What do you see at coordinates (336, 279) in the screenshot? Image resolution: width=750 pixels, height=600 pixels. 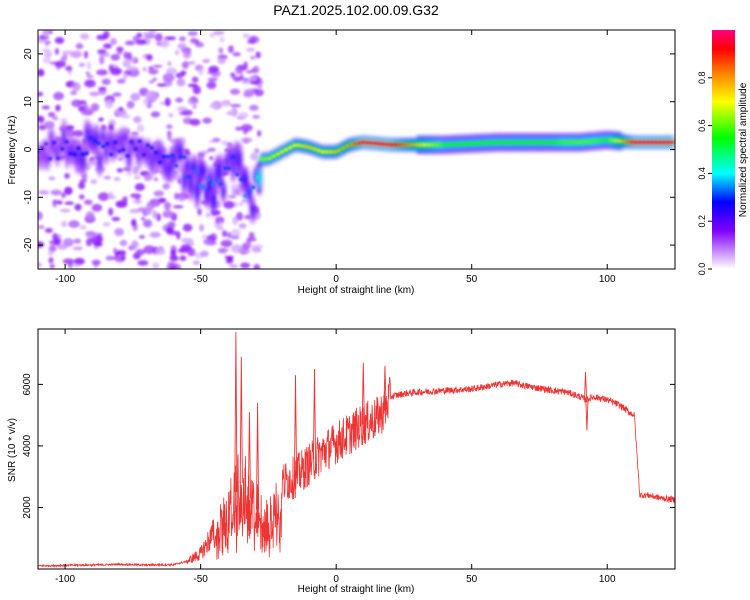 I see `spectrogram-x-tick-label: 0` at bounding box center [336, 279].